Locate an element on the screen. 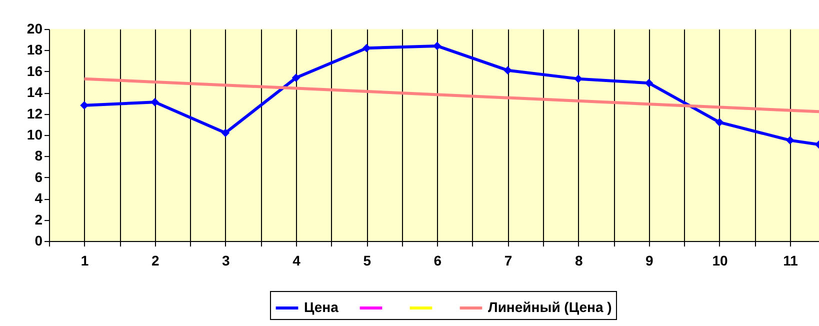 The width and height of the screenshot is (819, 326). x-tick-label: 3 is located at coordinates (226, 260).